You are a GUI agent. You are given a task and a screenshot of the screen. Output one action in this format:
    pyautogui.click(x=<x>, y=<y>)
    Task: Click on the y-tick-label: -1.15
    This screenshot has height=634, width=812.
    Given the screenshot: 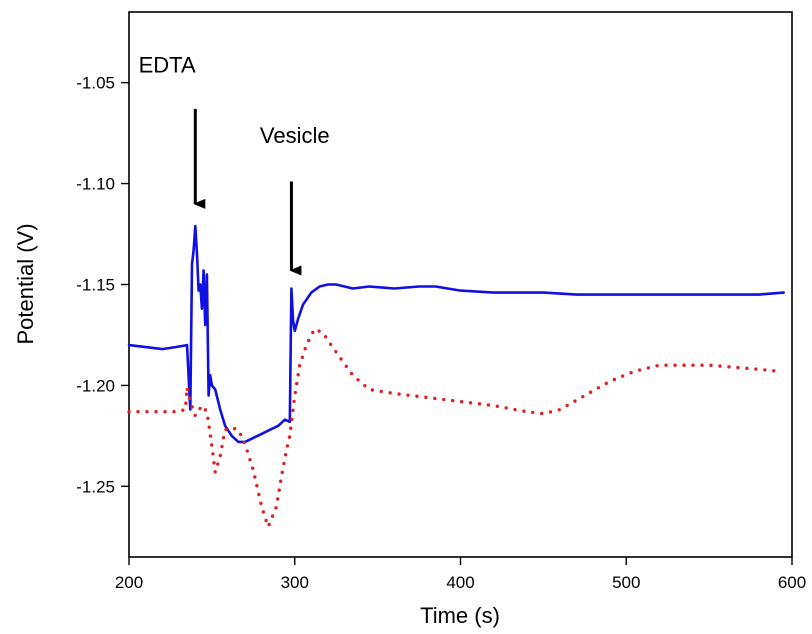 What is the action you would take?
    pyautogui.click(x=95, y=285)
    